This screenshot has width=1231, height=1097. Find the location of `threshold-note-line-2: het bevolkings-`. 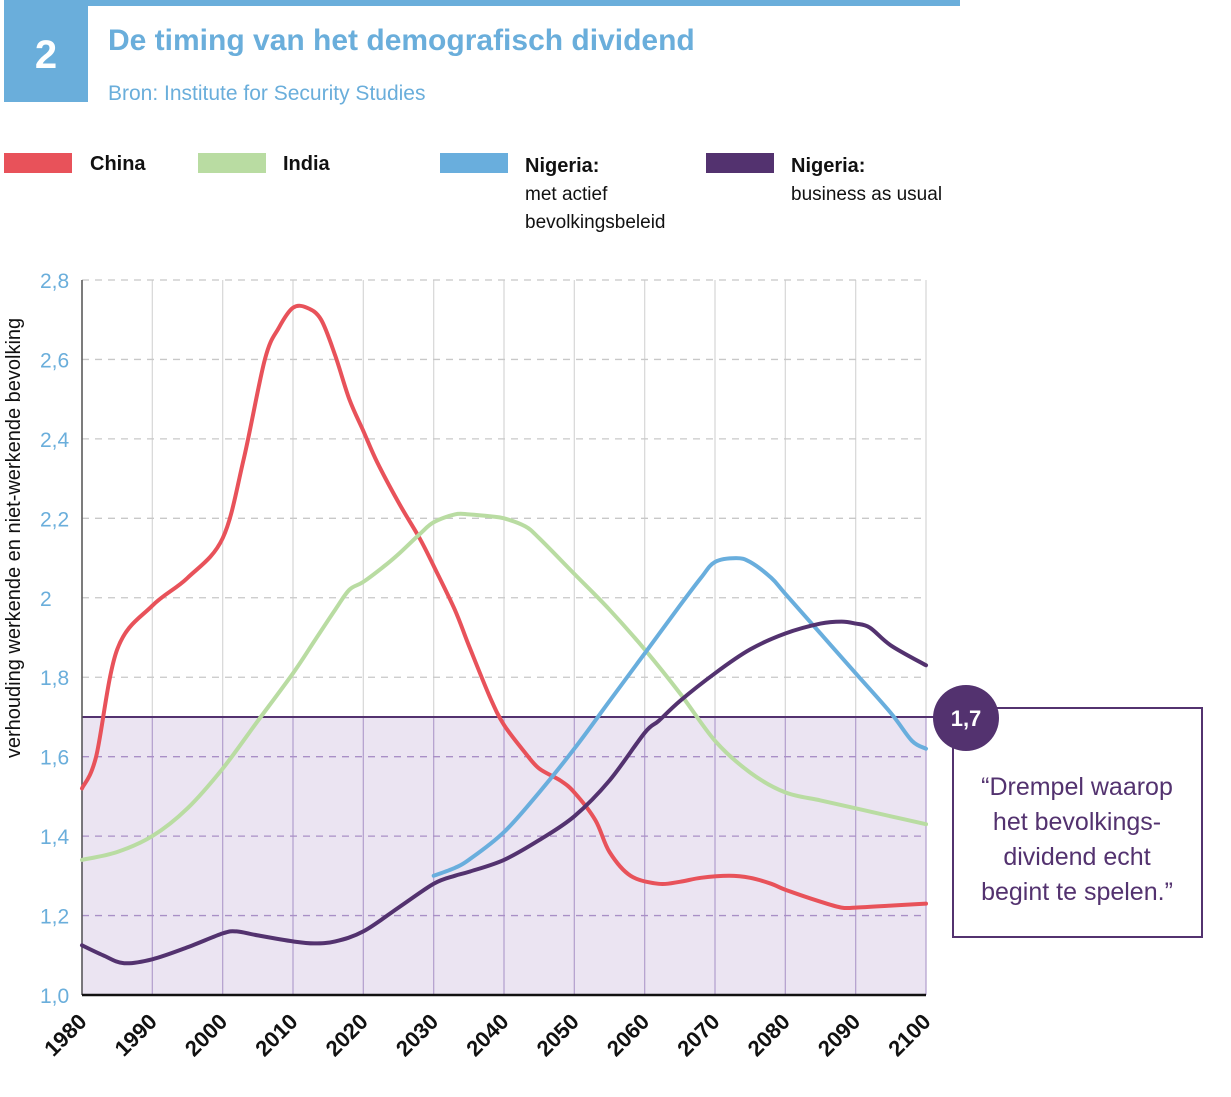

threshold-note-line-2: het bevolkings- is located at coordinates (1077, 822).